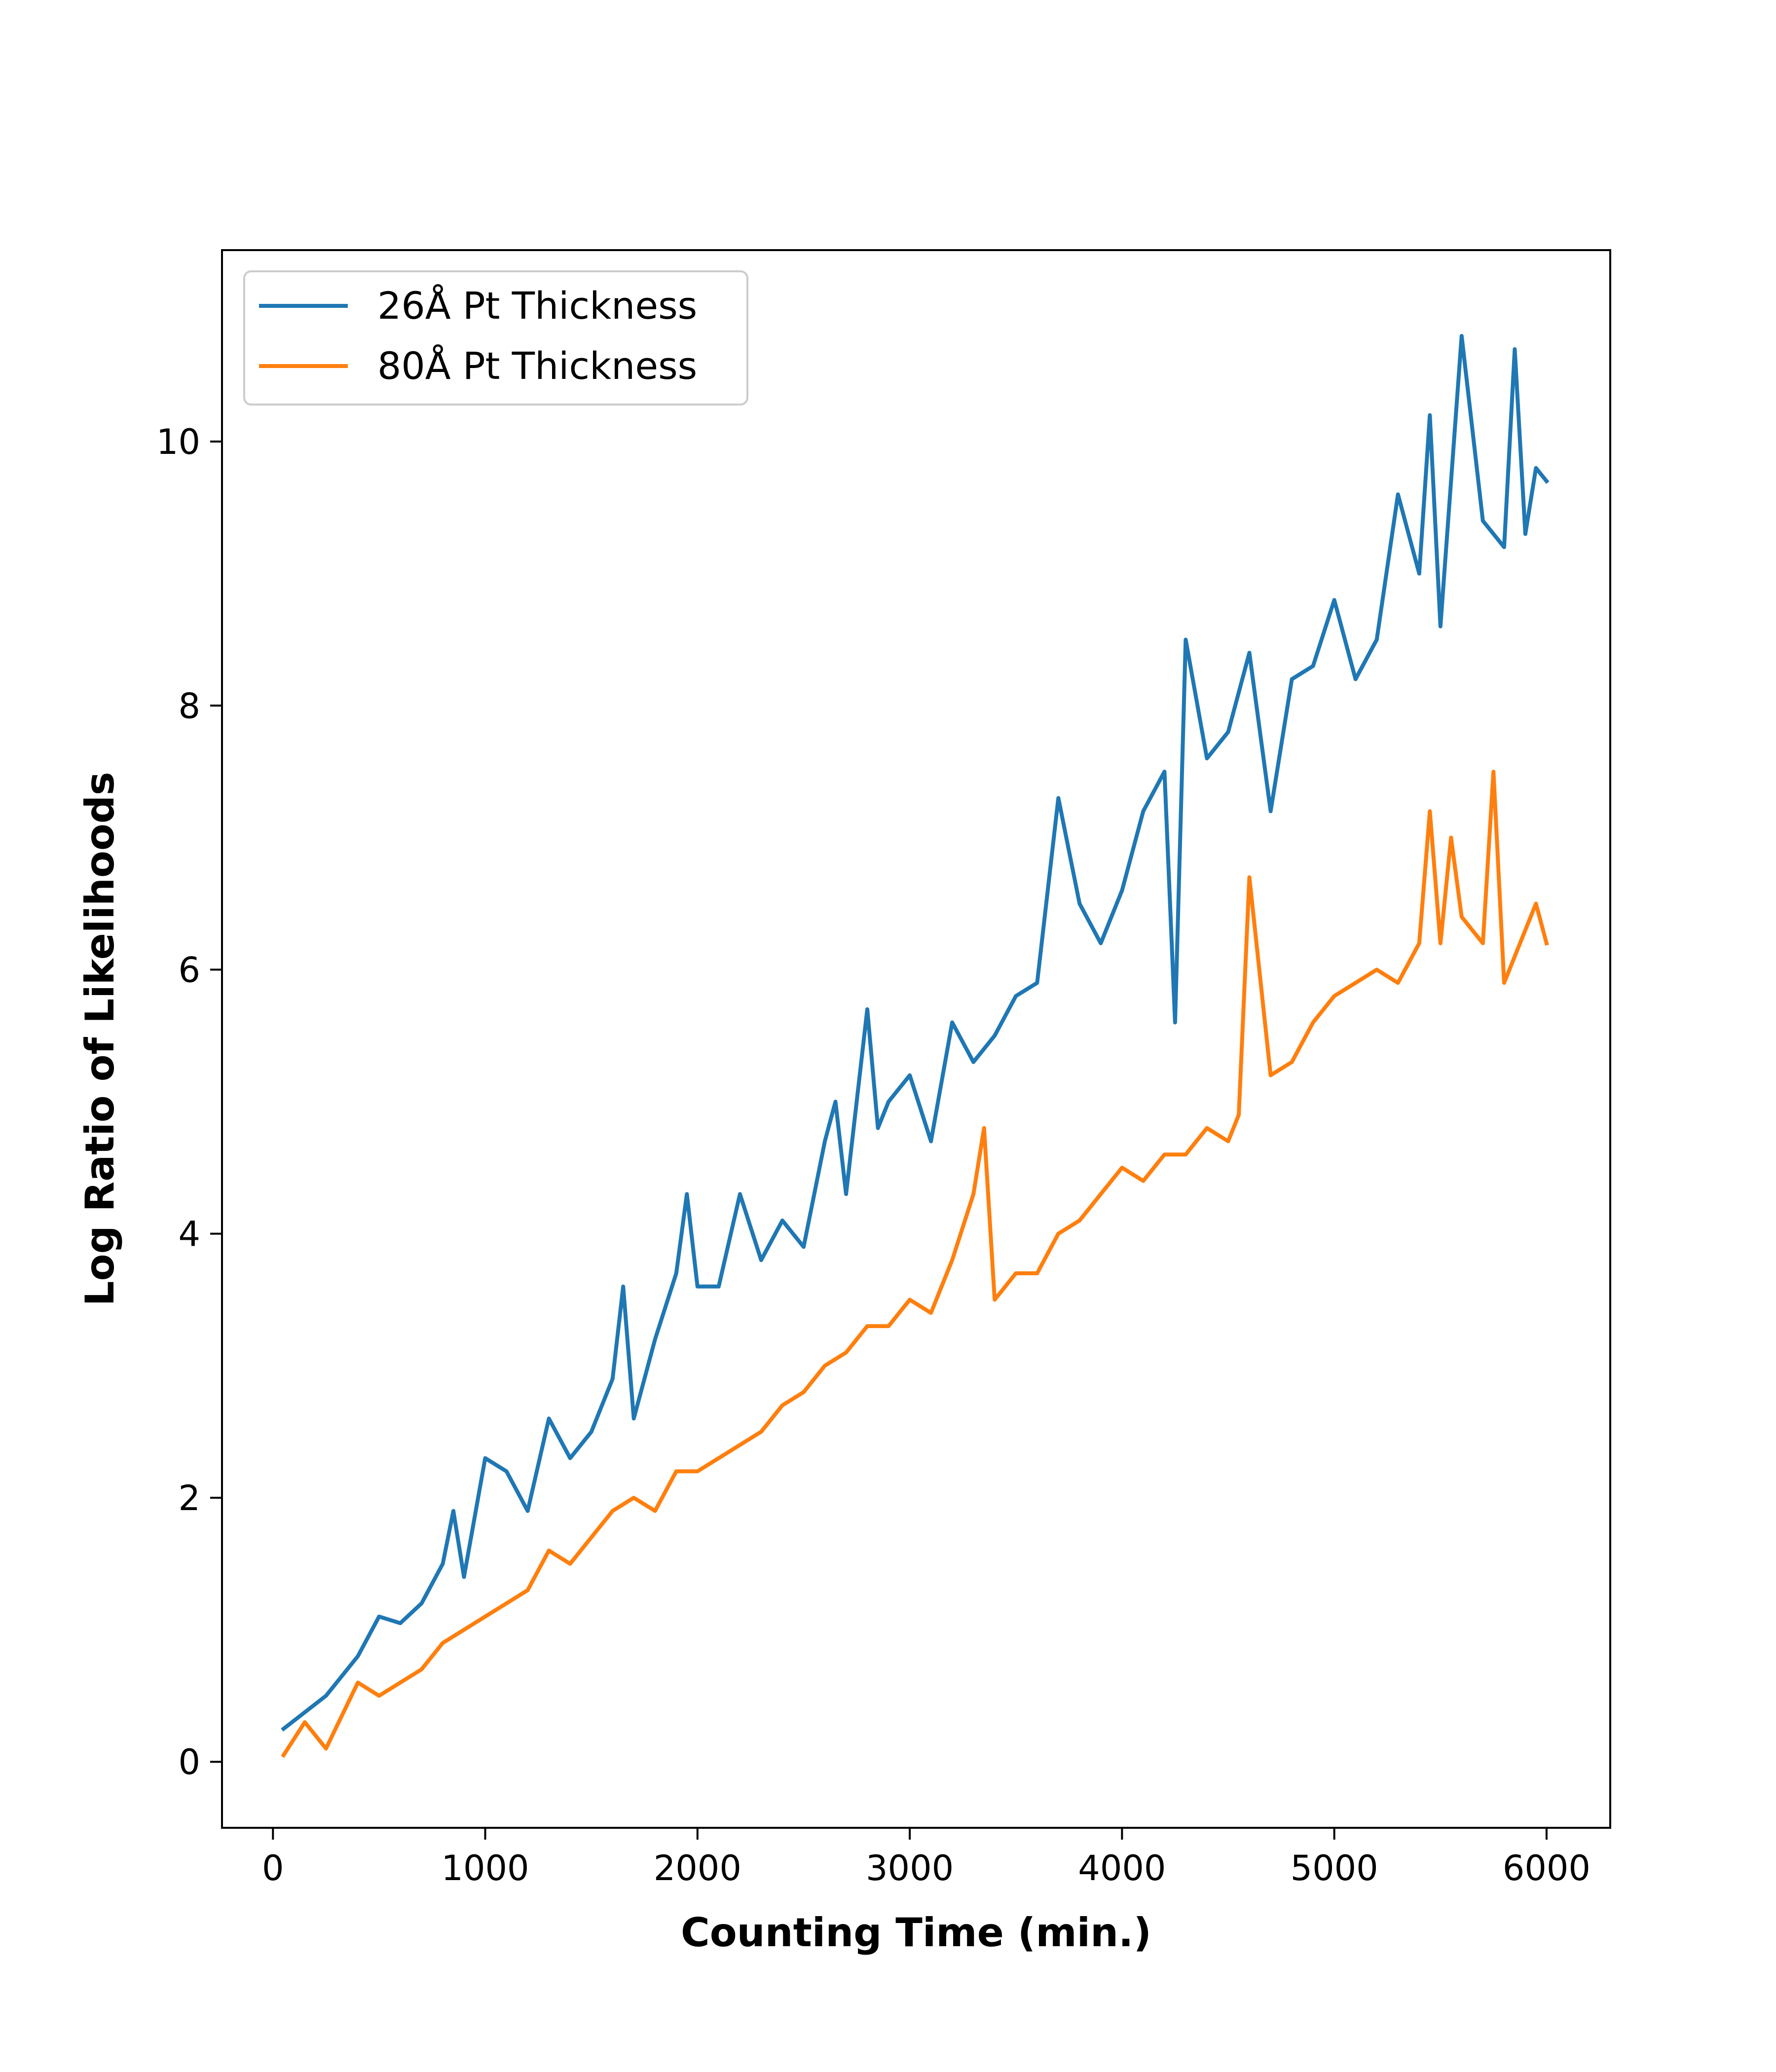 The image size is (1776, 2072). I want to click on y-tick-label: 0, so click(189, 1762).